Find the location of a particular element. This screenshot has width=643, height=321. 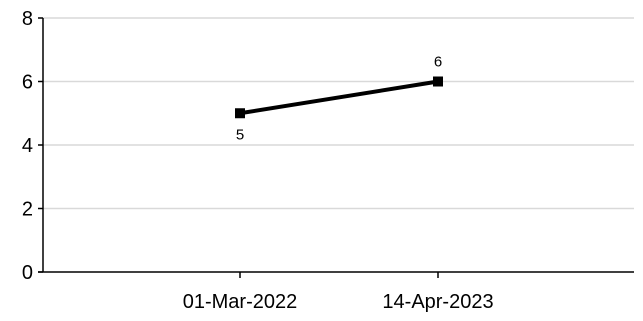

x-tick-label-1: 14-Apr-2023 is located at coordinates (437, 302).